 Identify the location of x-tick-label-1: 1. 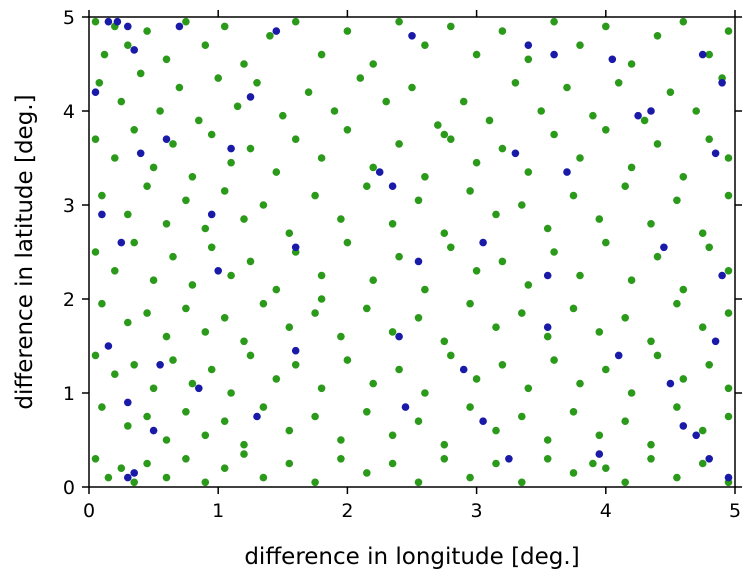
(218, 511).